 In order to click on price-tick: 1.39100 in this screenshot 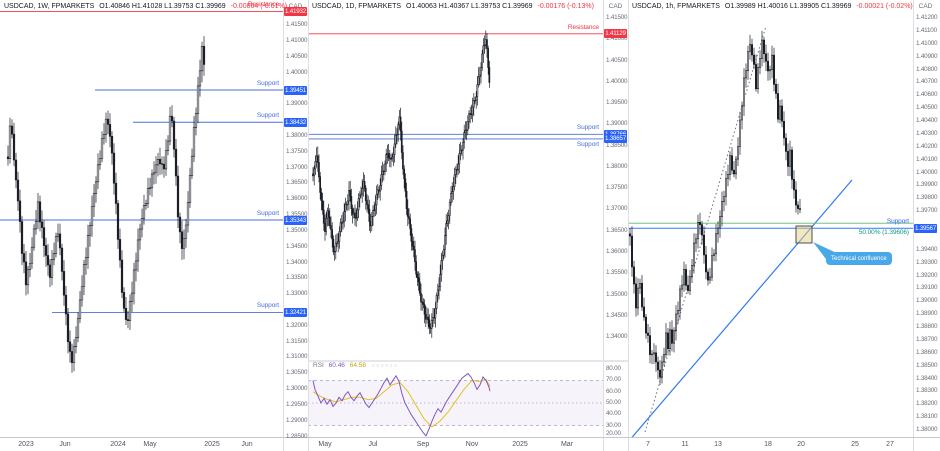, I will do `click(927, 288)`.